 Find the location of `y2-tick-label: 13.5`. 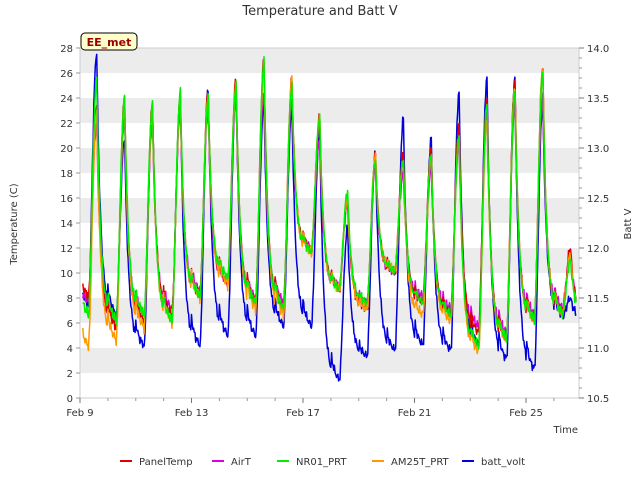

y2-tick-label: 13.5 is located at coordinates (598, 99).